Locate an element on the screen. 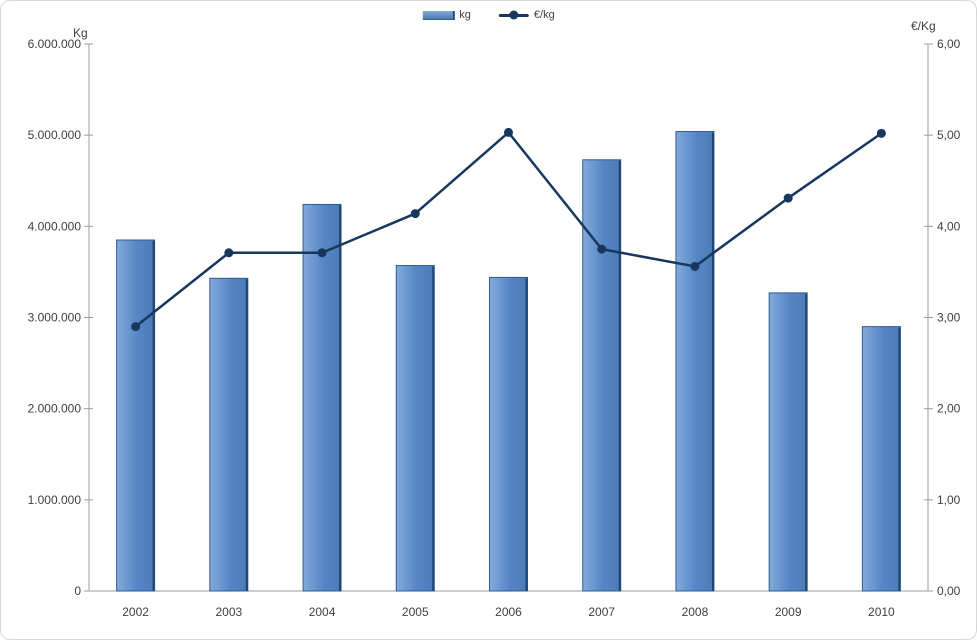 The image size is (977, 640). legend-bar-swatch is located at coordinates (438, 15).